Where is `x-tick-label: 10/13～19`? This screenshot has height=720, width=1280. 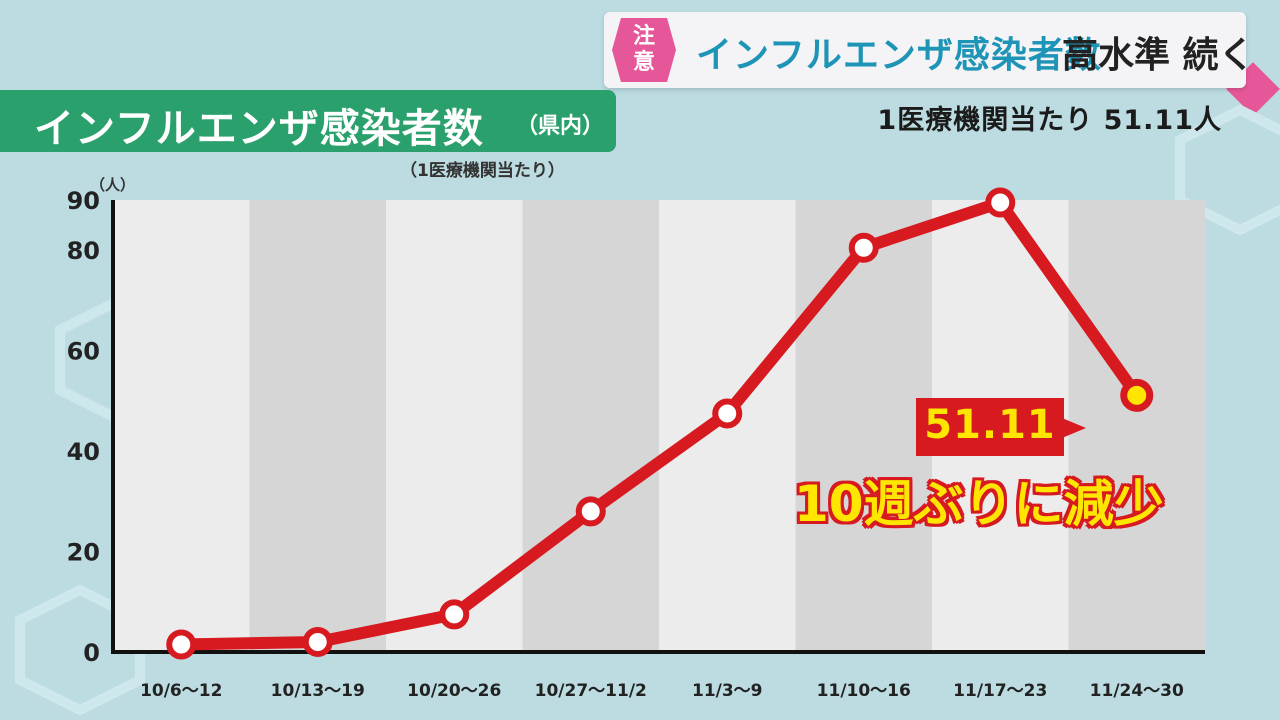
x-tick-label: 10/13～19 is located at coordinates (318, 691).